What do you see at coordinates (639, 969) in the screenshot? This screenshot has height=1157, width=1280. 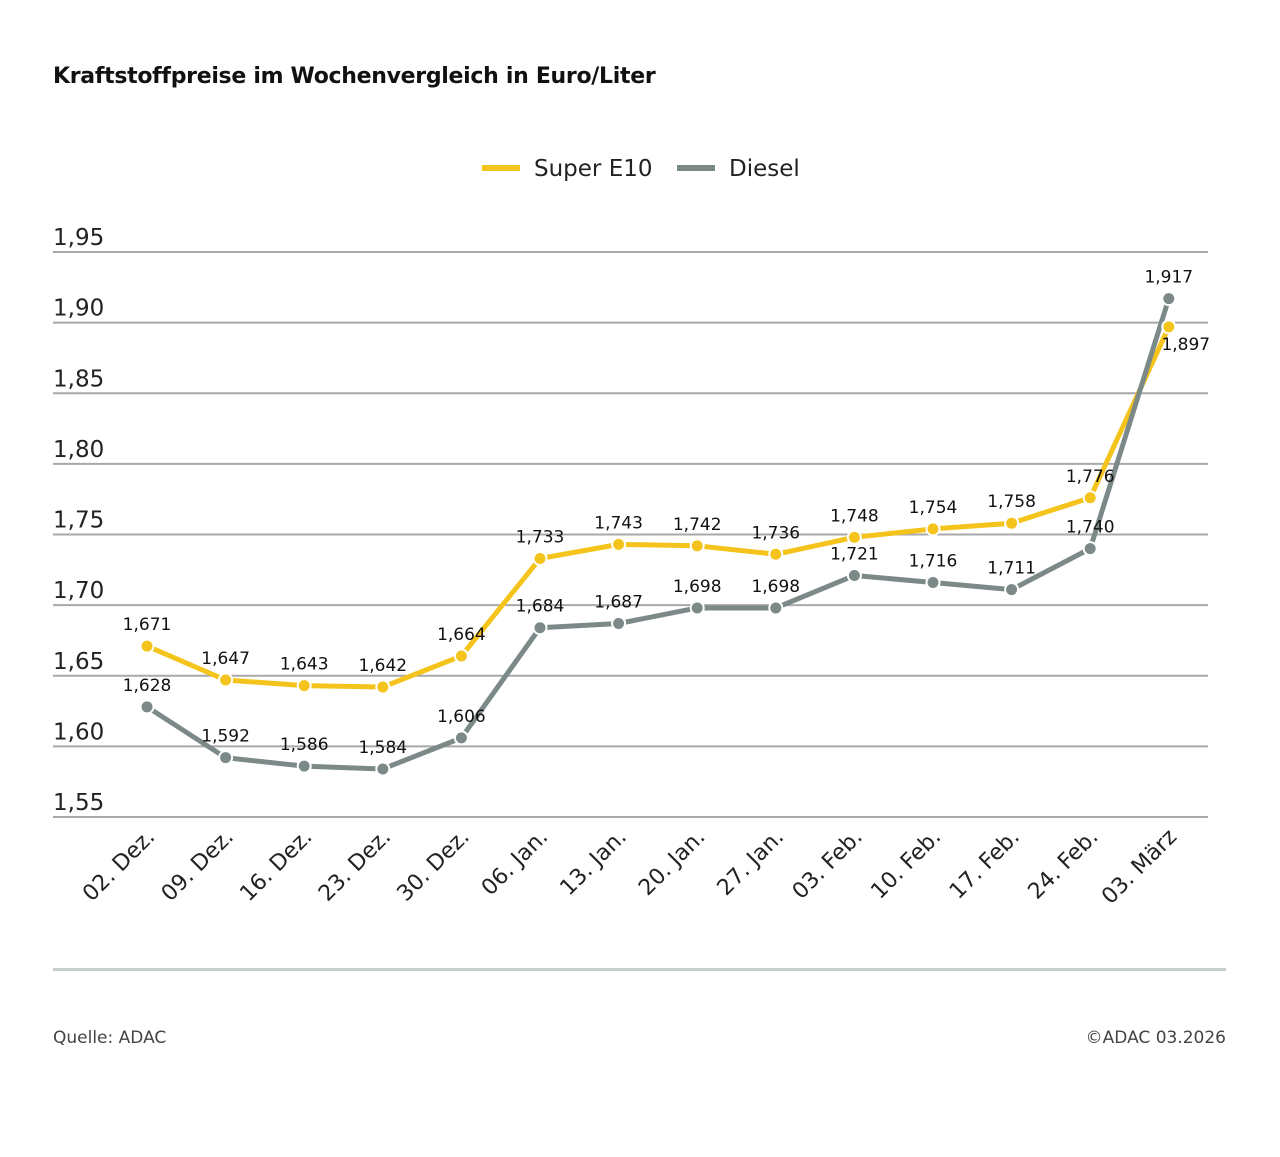 I see `divider` at bounding box center [639, 969].